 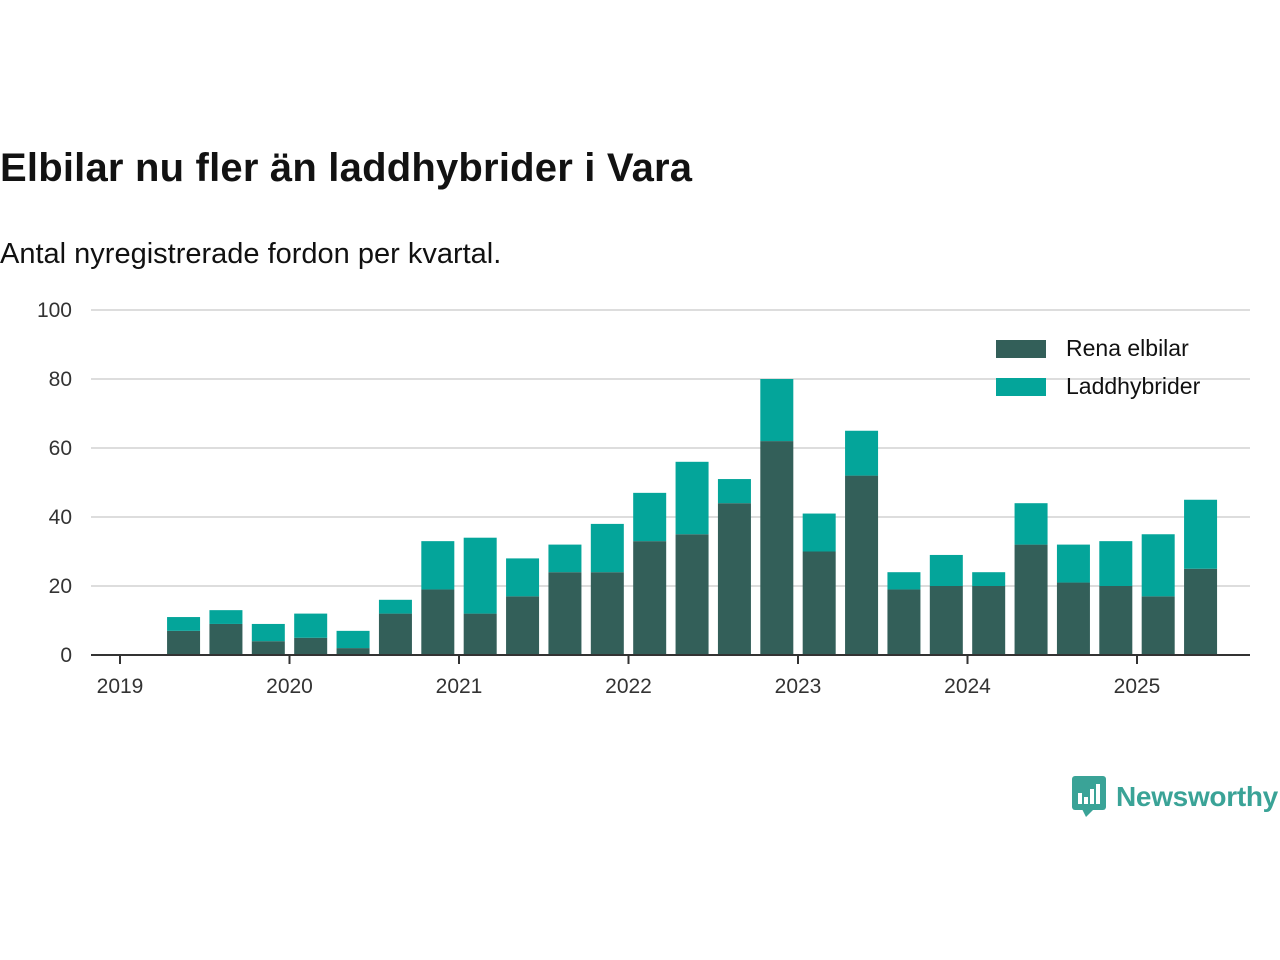 I want to click on newsworthy-bar-chart-bubble-icon, so click(x=1089, y=796).